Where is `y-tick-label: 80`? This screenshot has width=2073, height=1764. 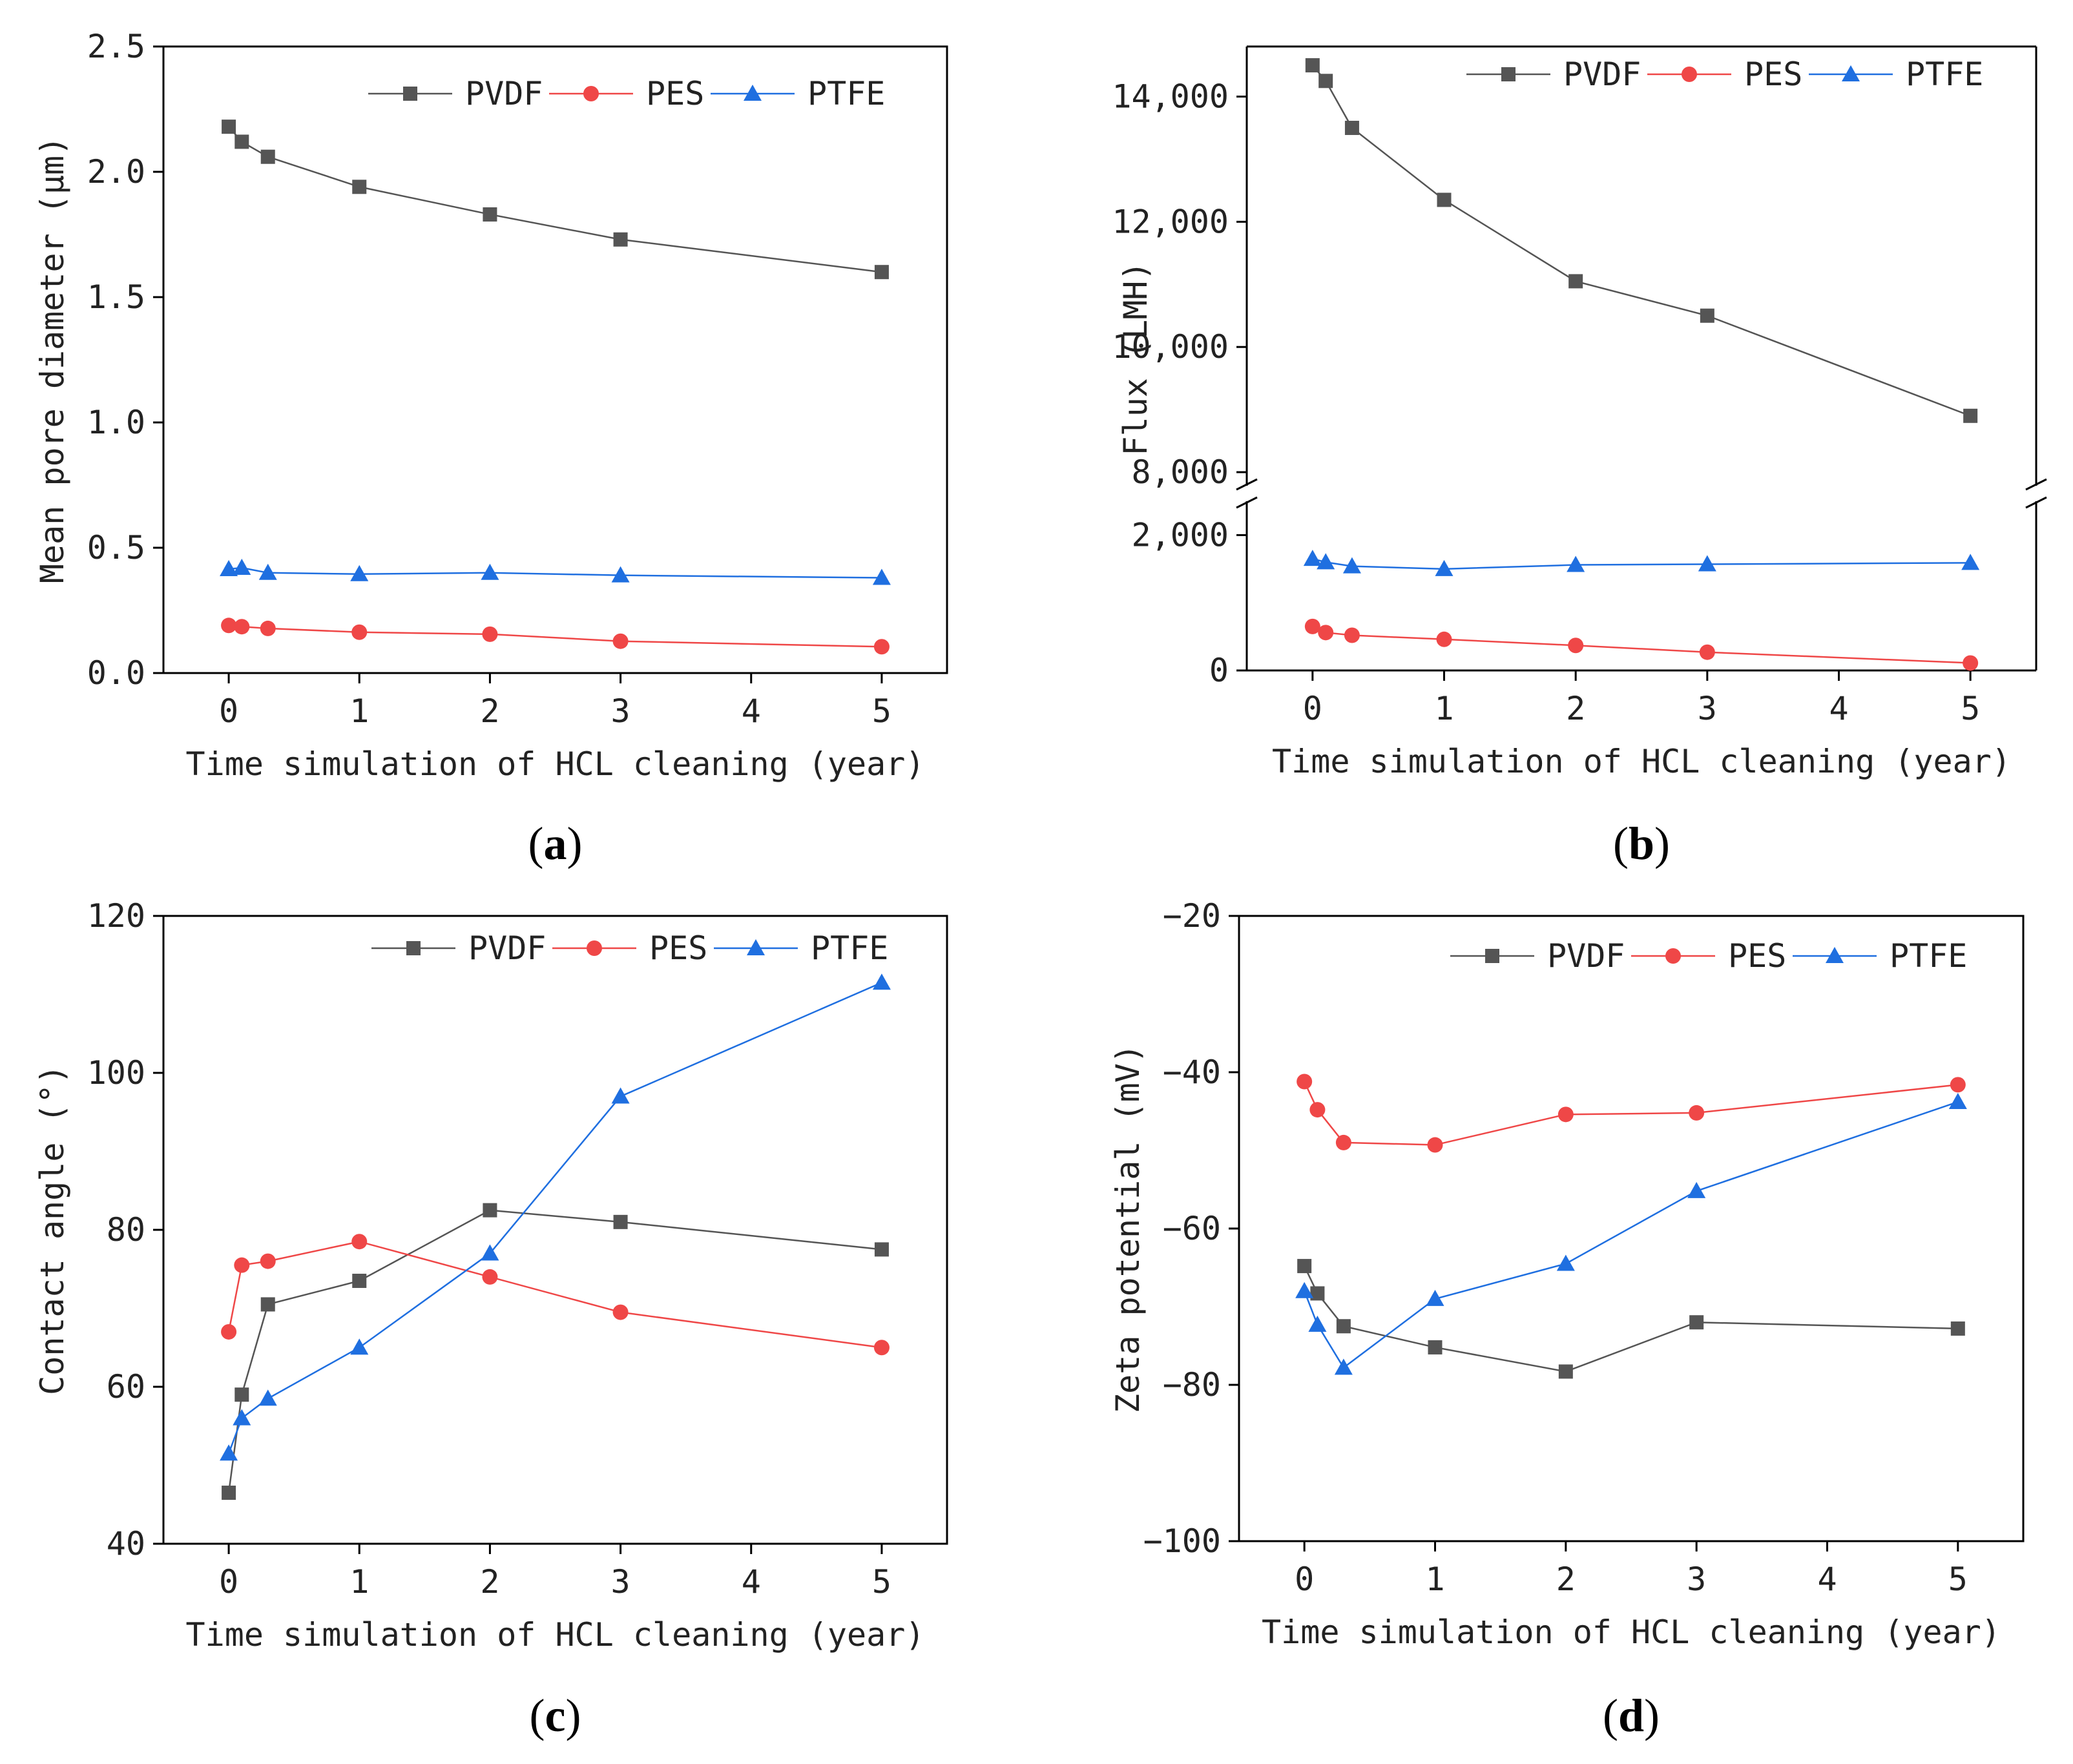 y-tick-label: 80 is located at coordinates (126, 1230).